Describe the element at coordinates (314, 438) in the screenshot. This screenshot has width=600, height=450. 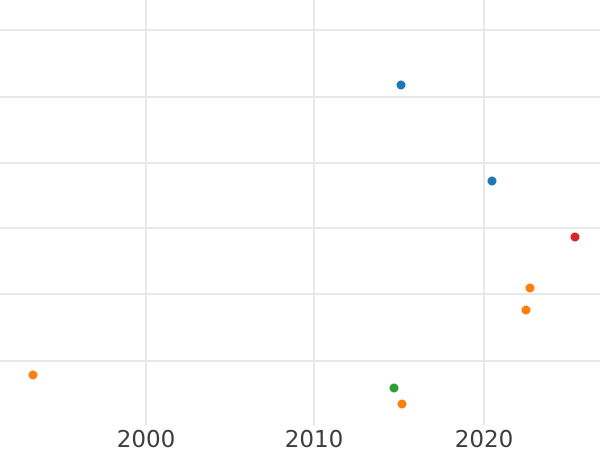
I see `x-tick-label-2010: 2010` at that location.